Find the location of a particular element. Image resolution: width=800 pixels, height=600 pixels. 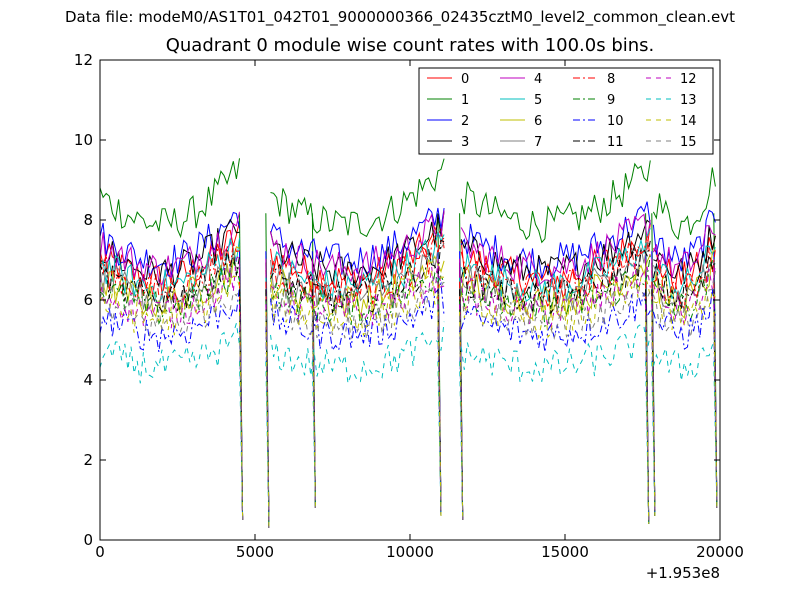

series-2-line is located at coordinates (407, 240).